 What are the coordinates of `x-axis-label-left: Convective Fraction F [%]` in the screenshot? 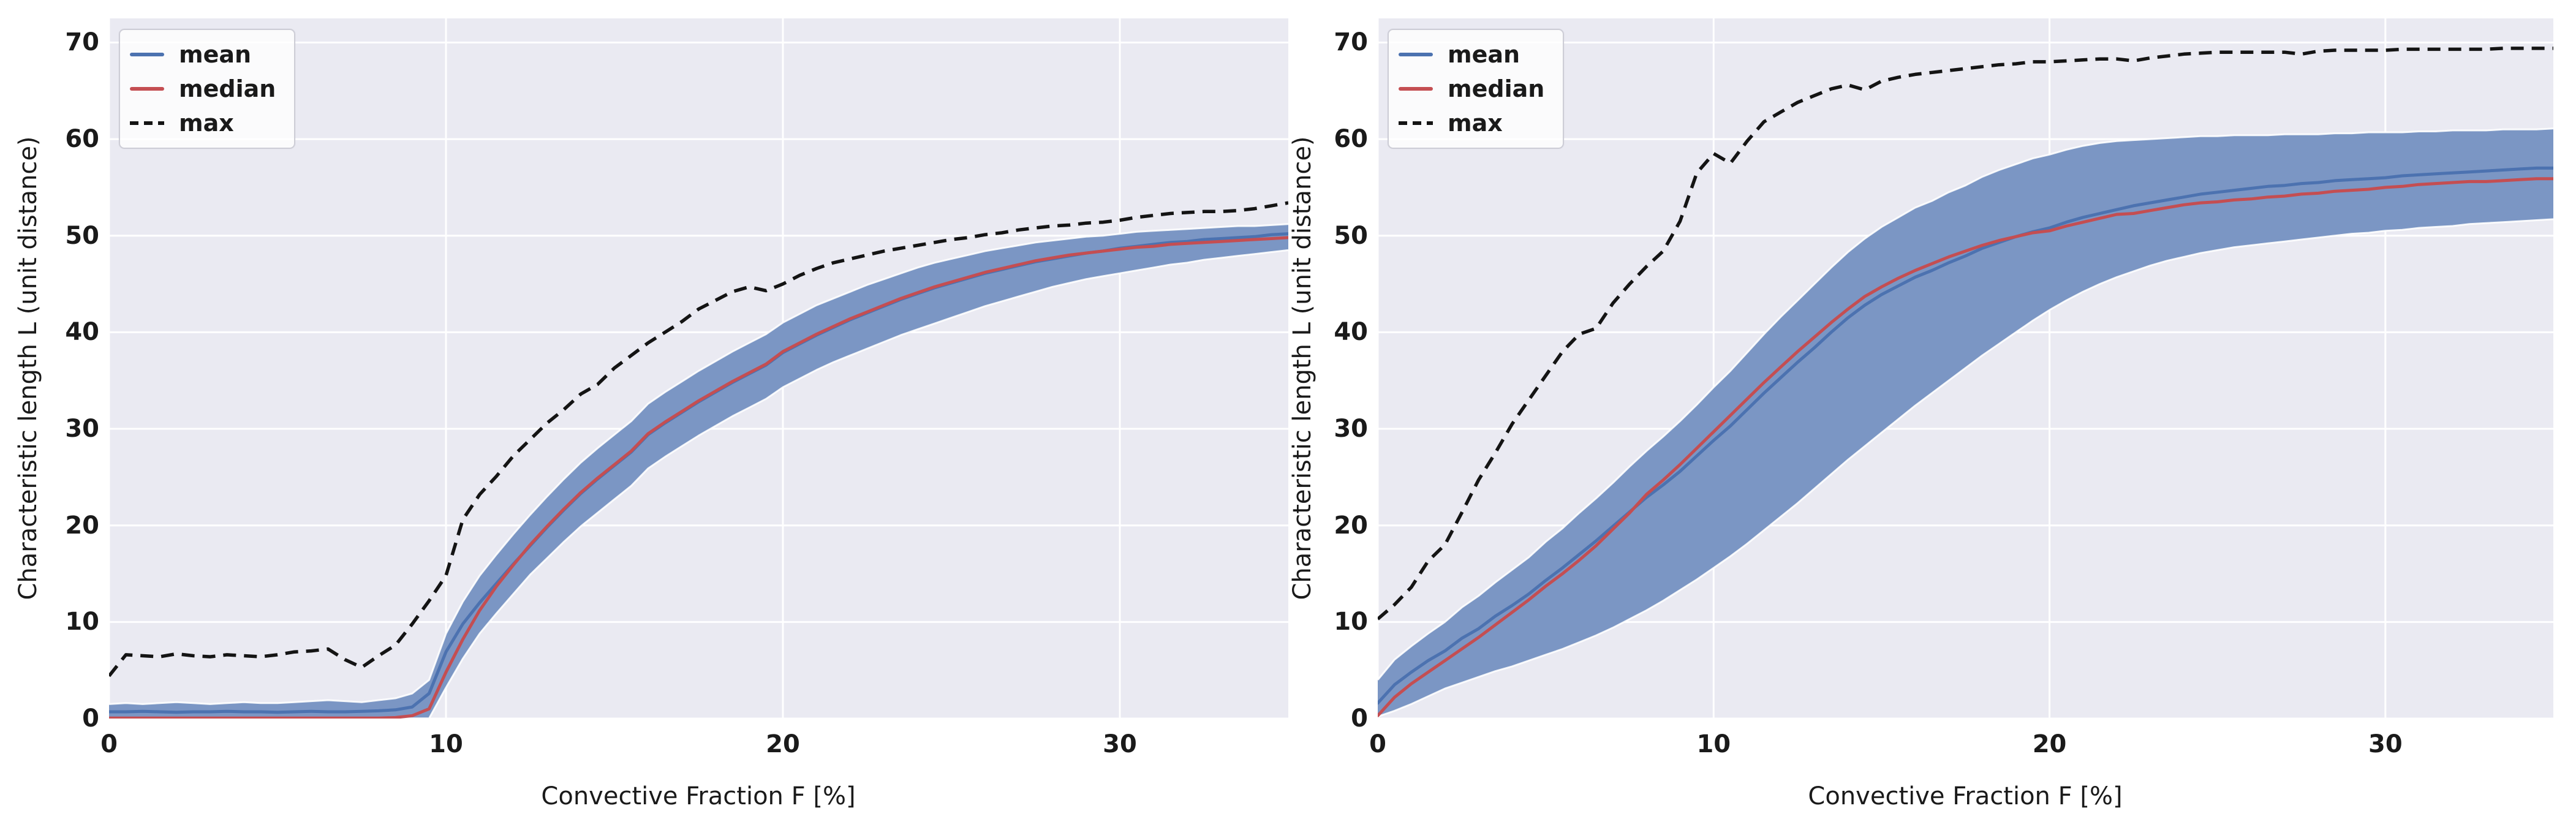 It's located at (698, 796).